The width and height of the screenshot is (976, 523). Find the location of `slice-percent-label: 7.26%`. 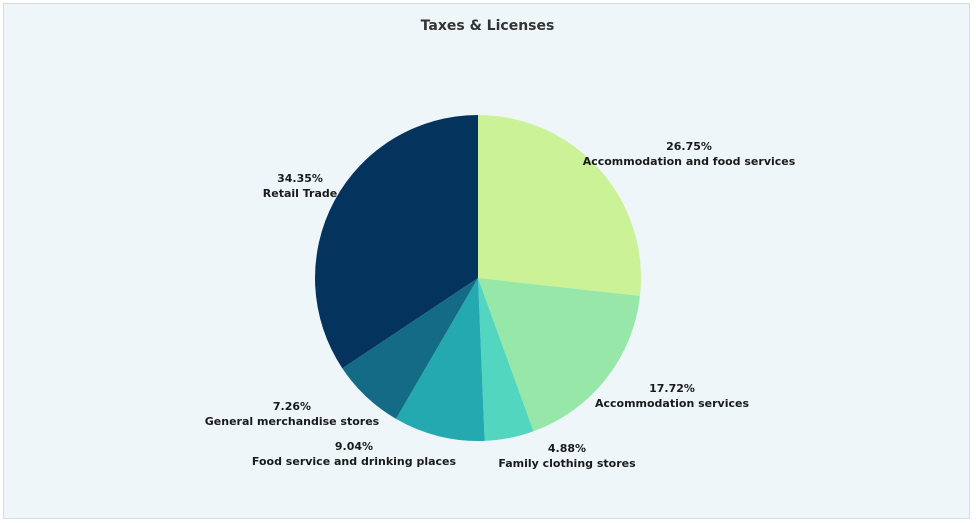

slice-percent-label: 7.26% is located at coordinates (292, 406).